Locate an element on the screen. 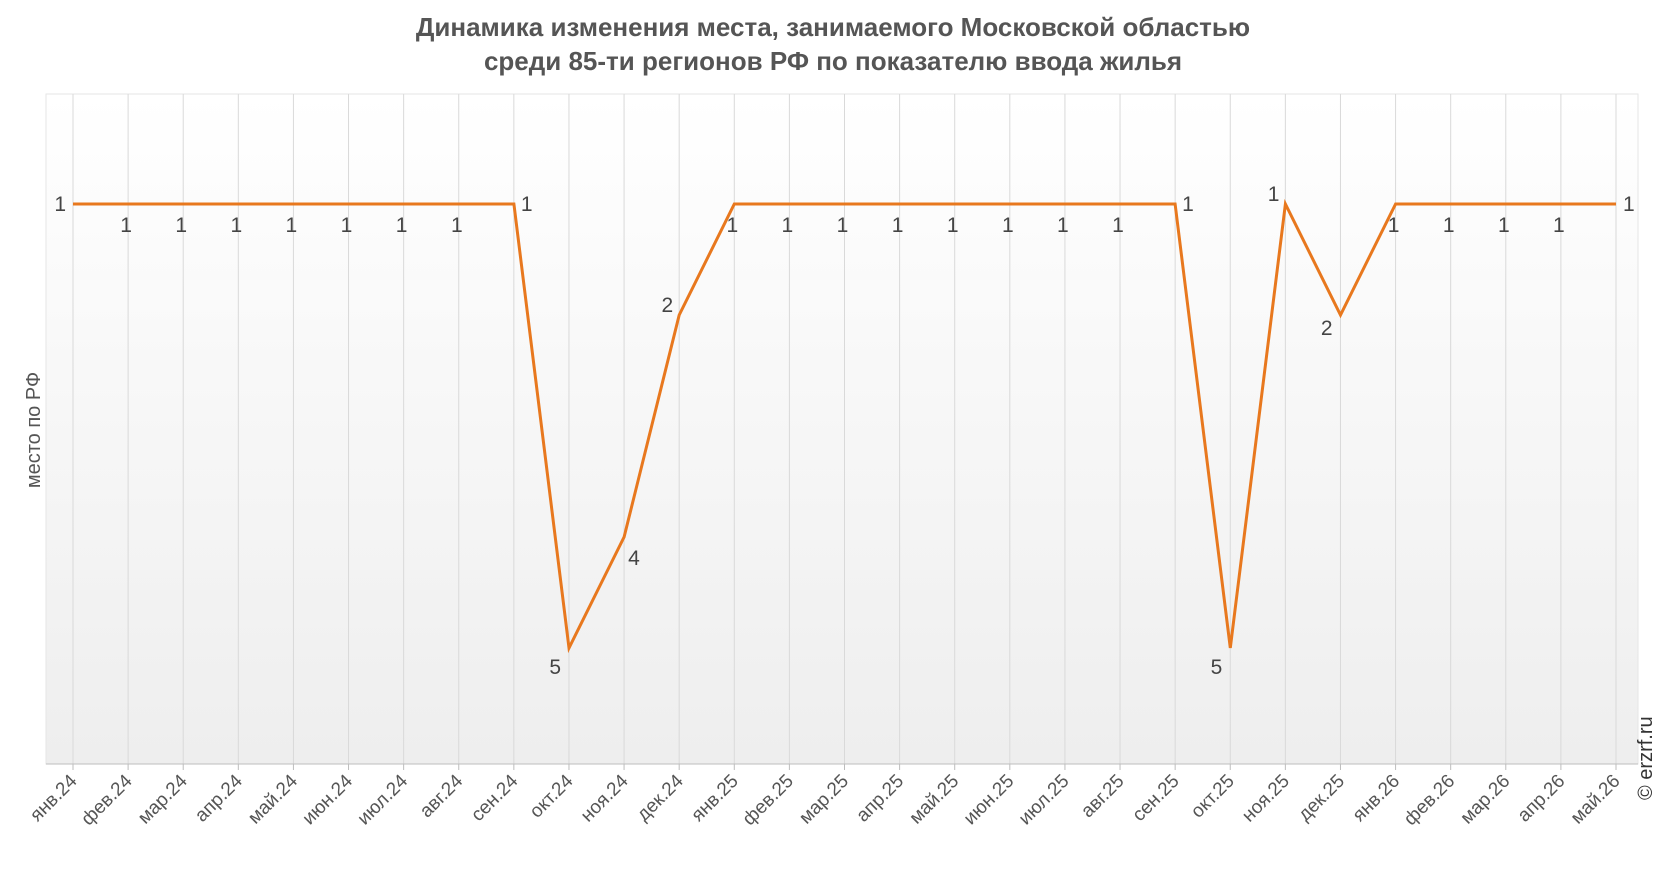 This screenshot has height=872, width=1666. x-tick-label: фев.25 is located at coordinates (768, 800).